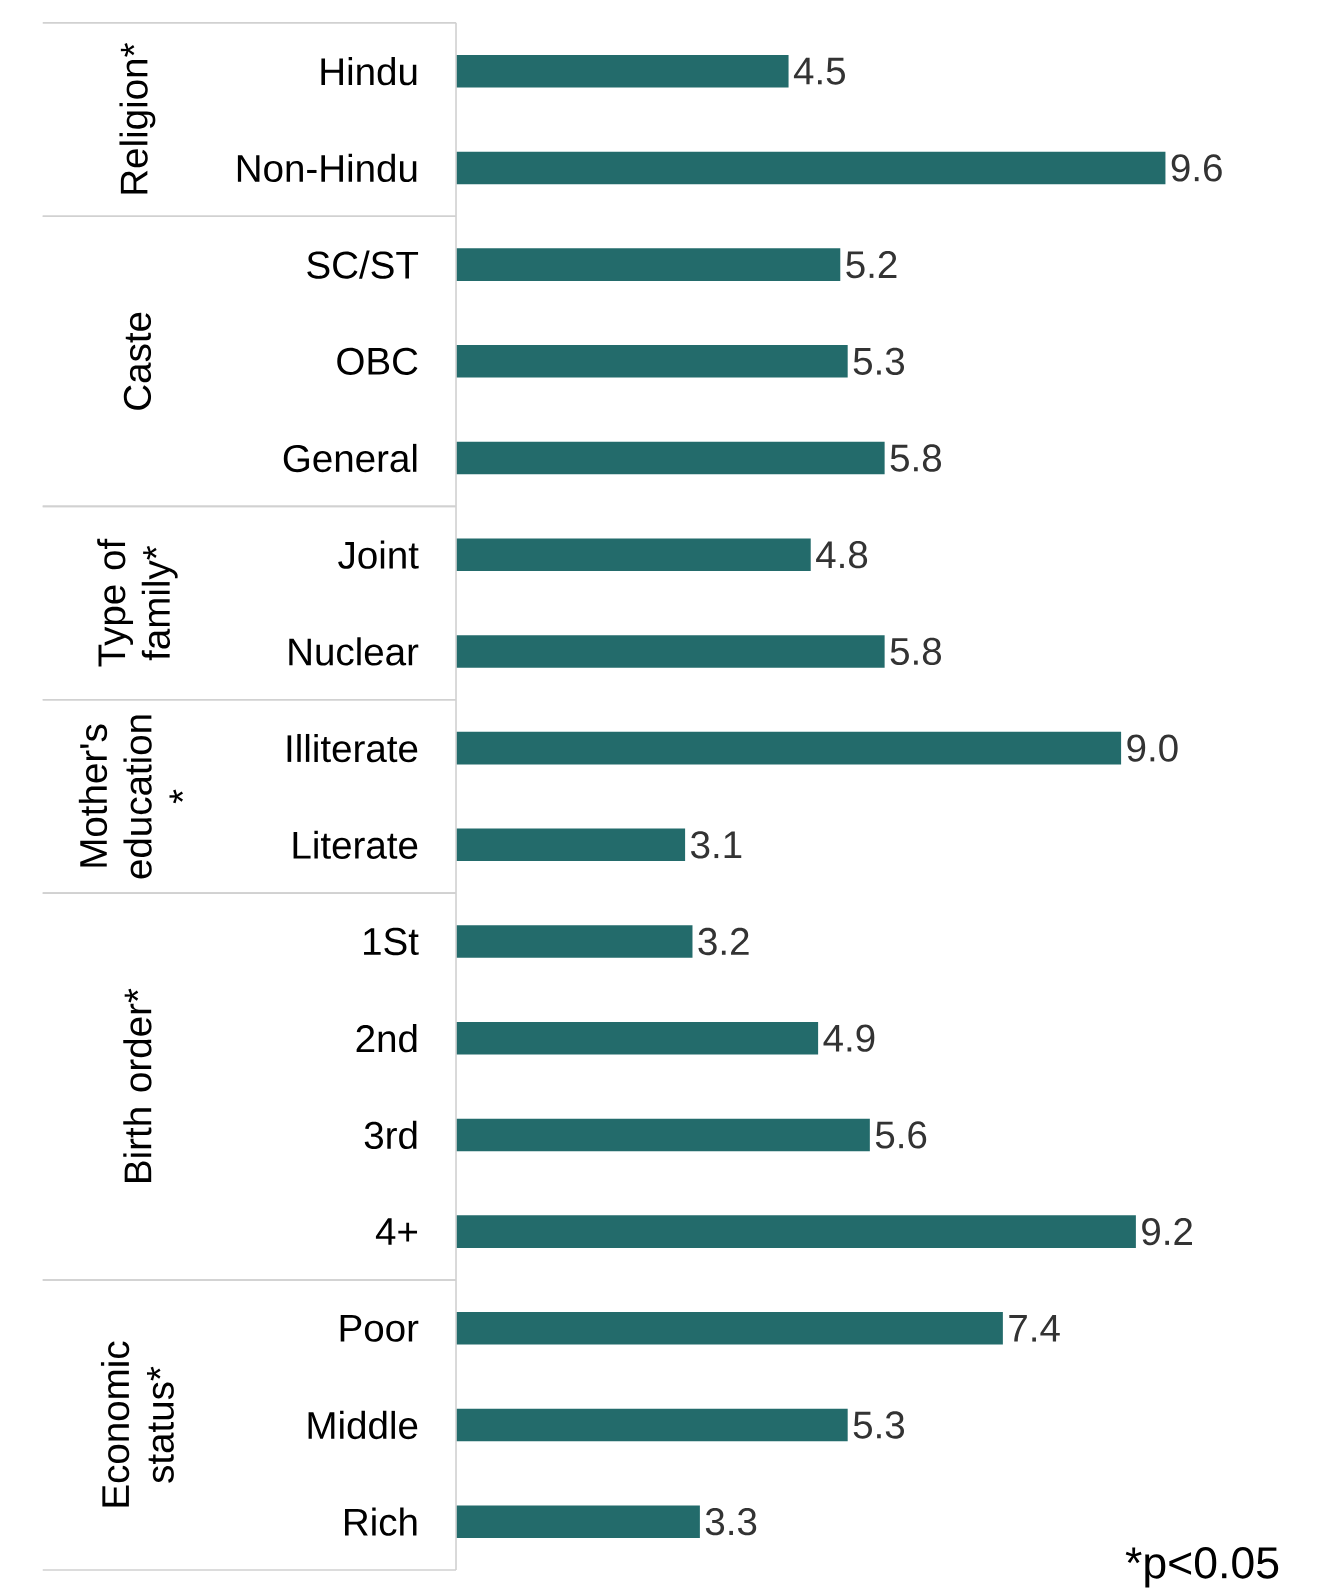 This screenshot has height=1596, width=1329. What do you see at coordinates (380, 1521) in the screenshot?
I see `y-tick-label: Rich` at bounding box center [380, 1521].